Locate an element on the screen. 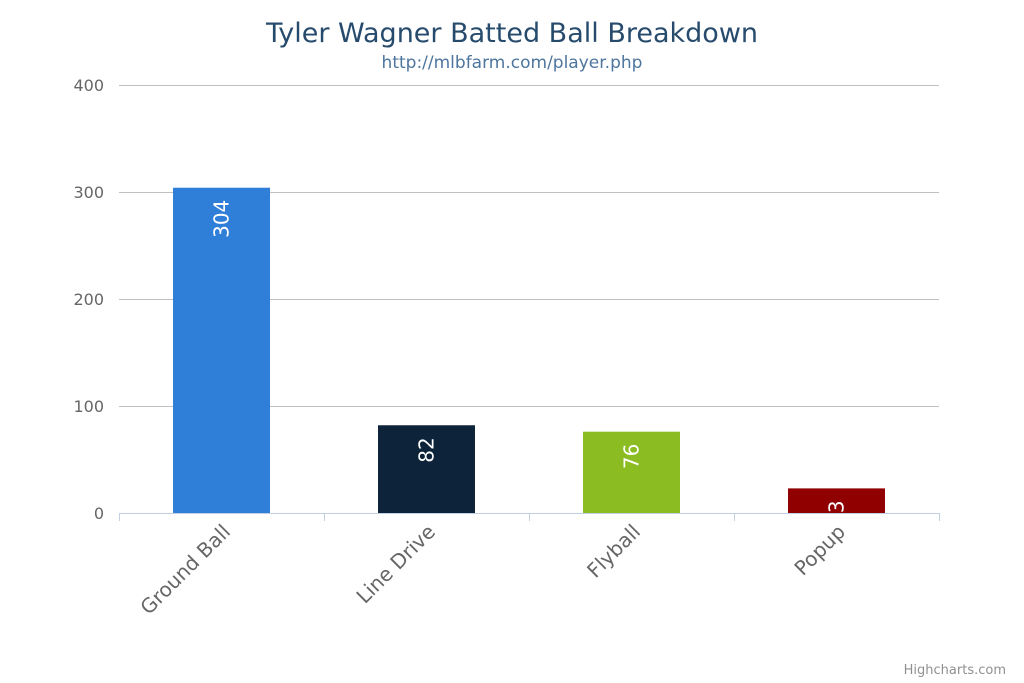 The width and height of the screenshot is (1024, 683). bar-line-drive is located at coordinates (426, 469).